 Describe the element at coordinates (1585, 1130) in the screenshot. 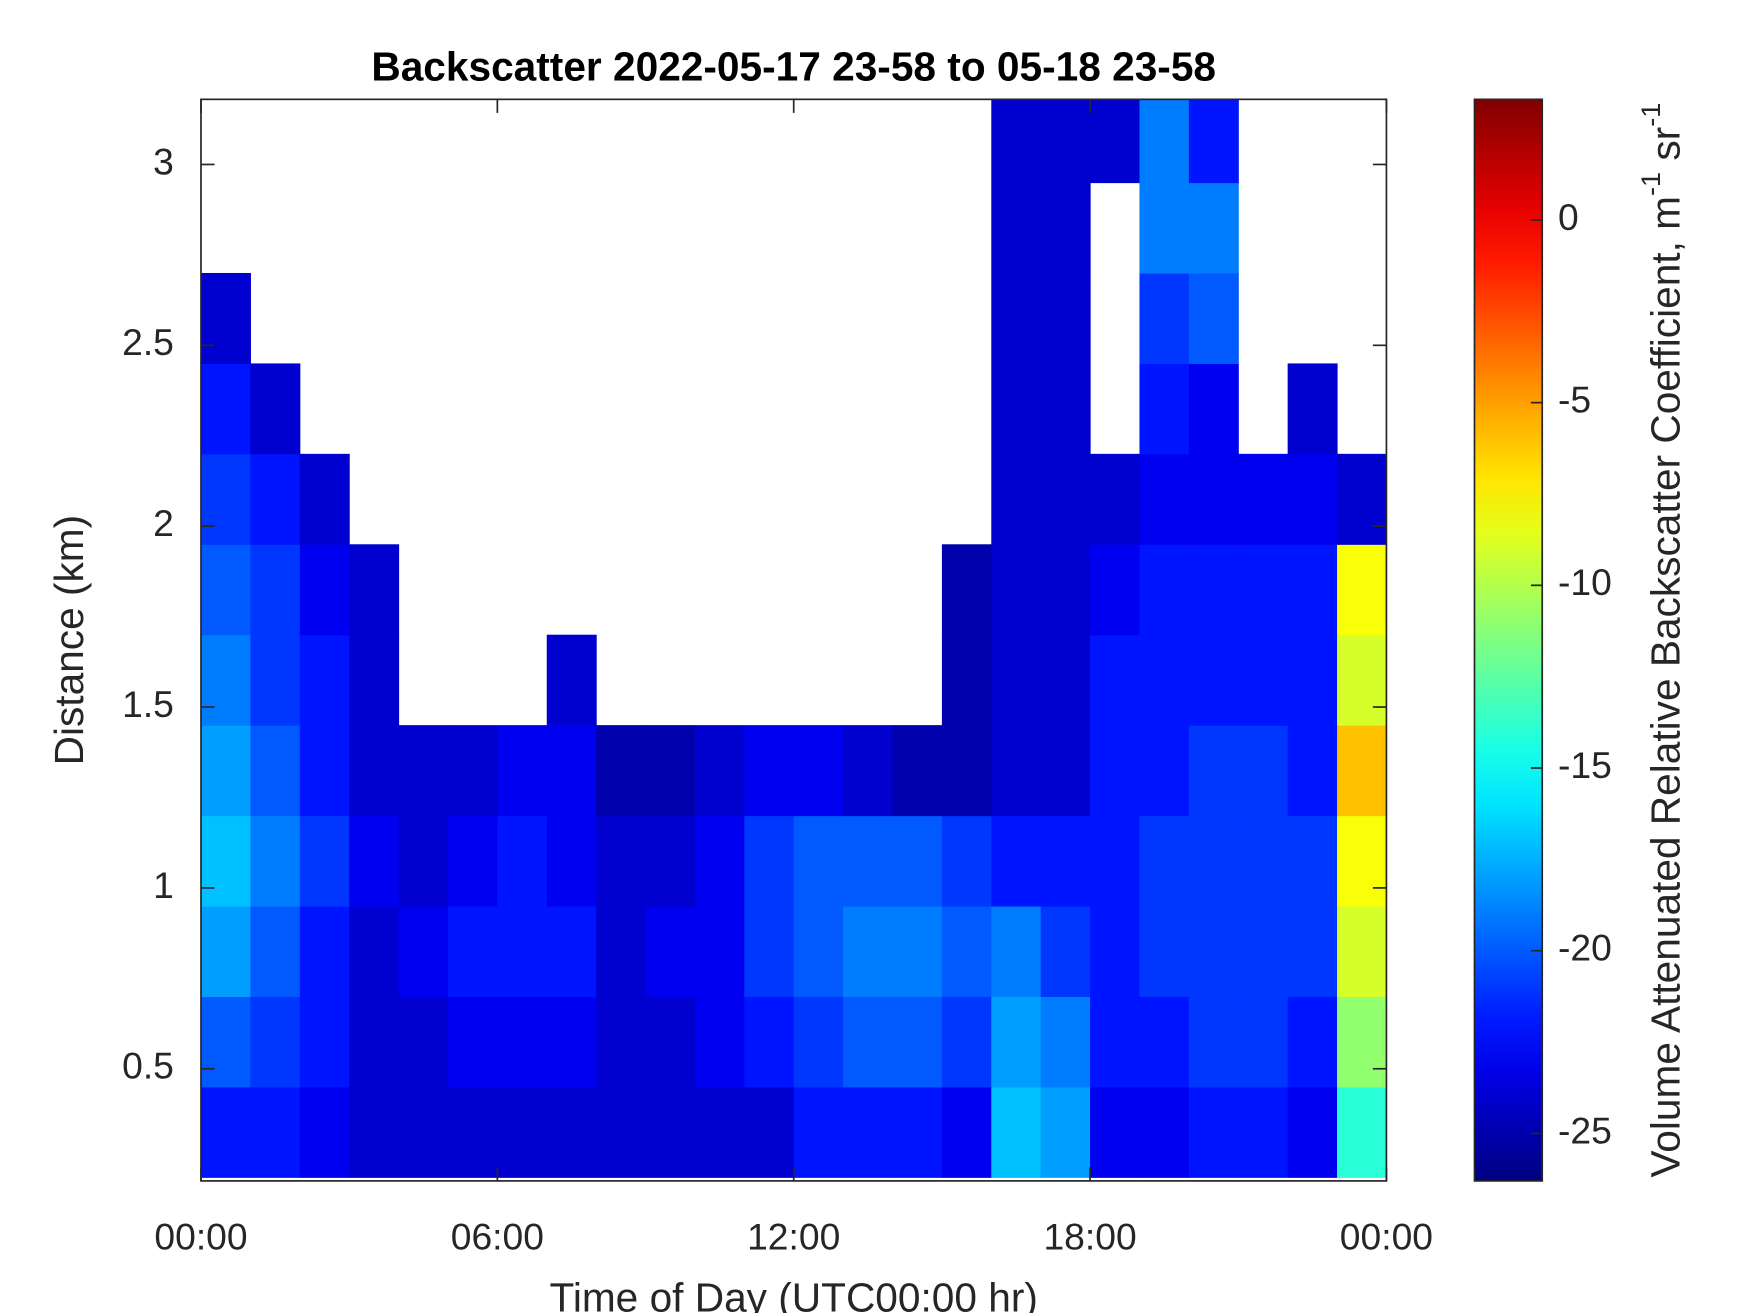

I see `colorbar-tick-label: -25` at that location.